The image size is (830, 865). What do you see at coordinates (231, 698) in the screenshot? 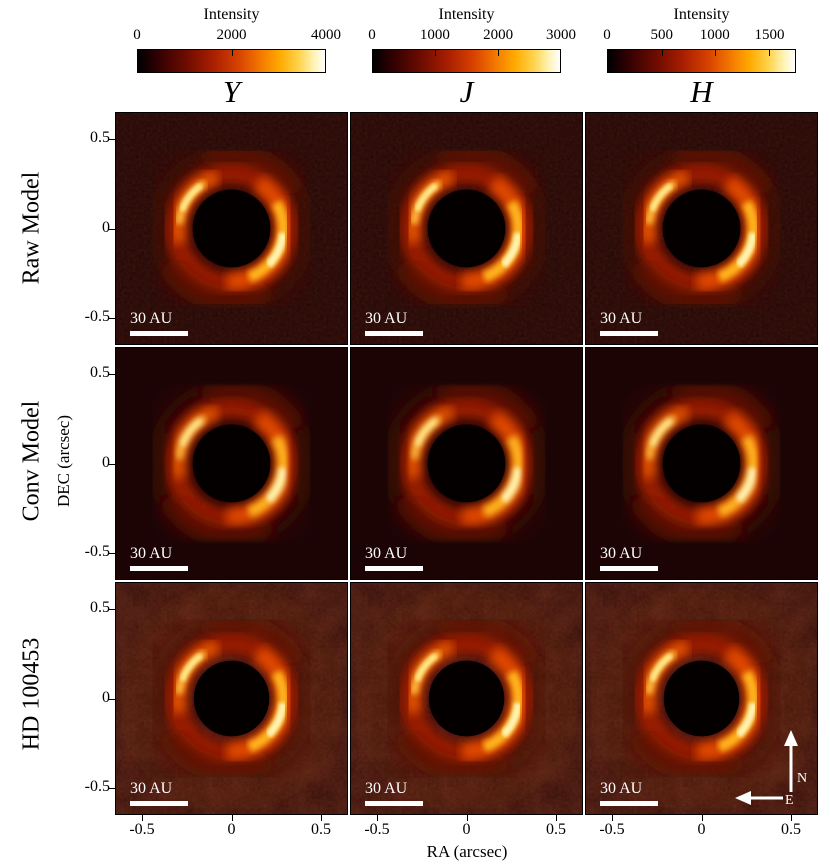
I see `panel-hd-100453-y: 30 AU` at bounding box center [231, 698].